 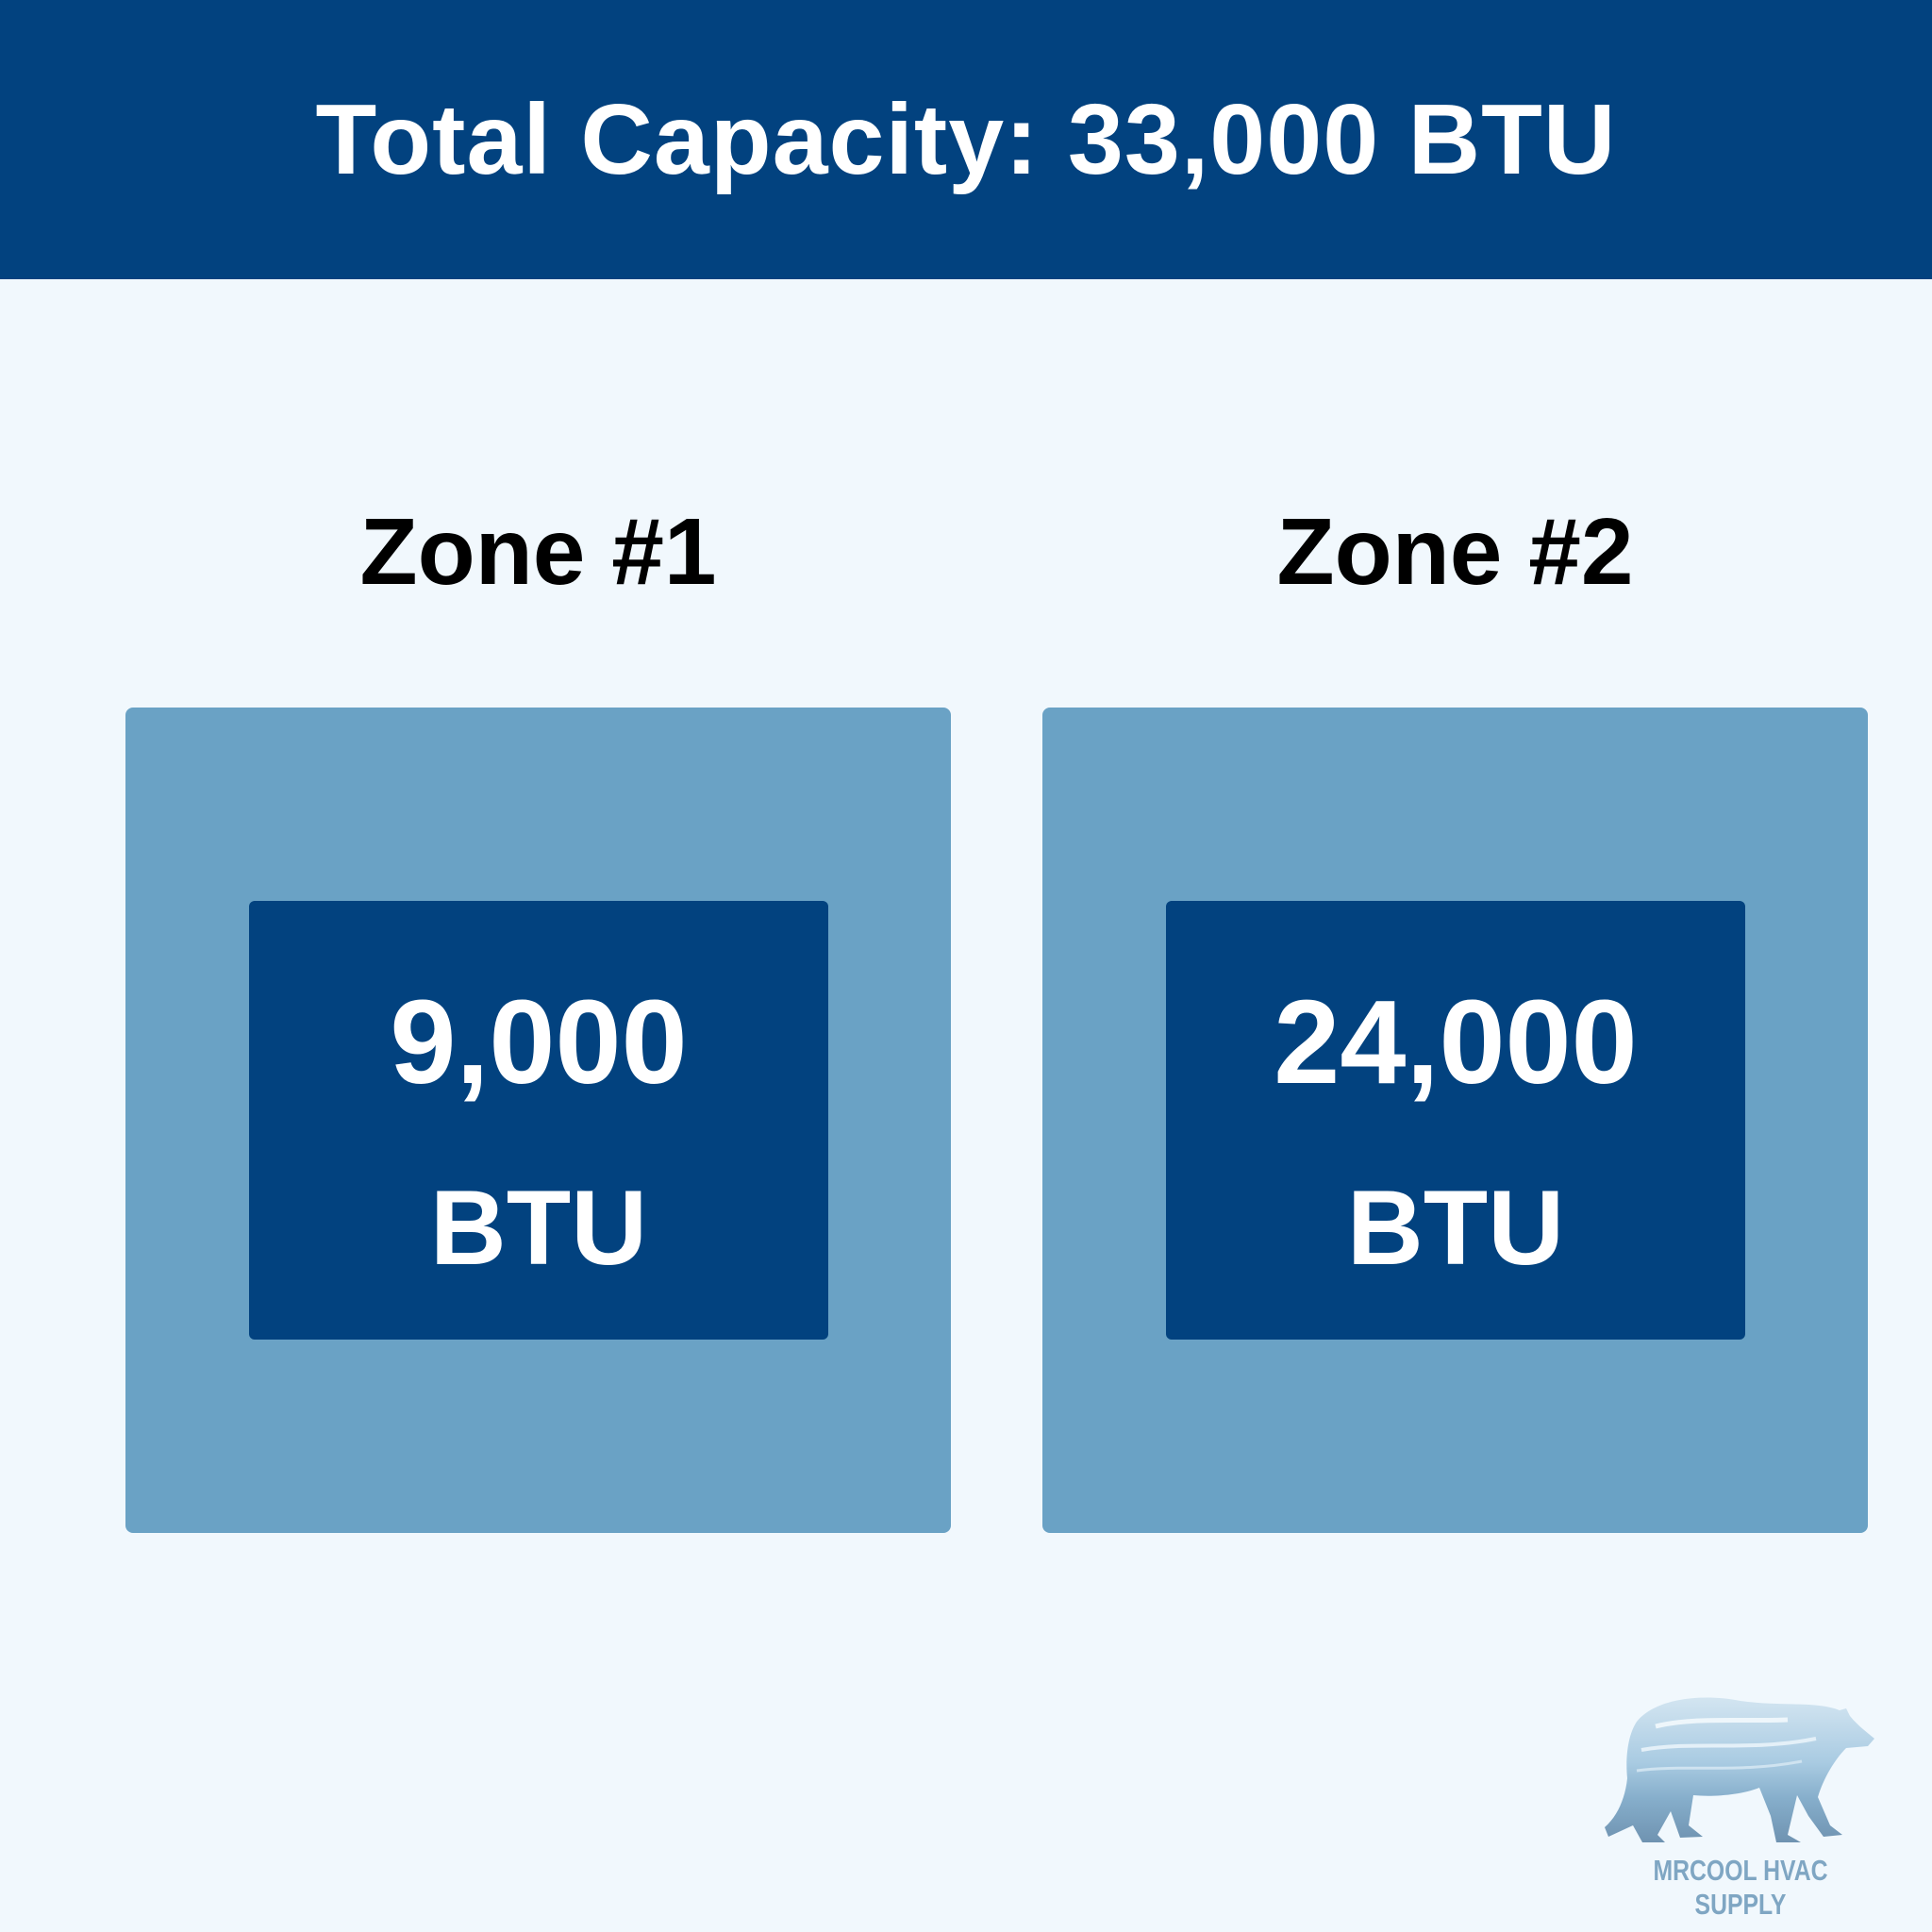 I want to click on zone-1-unit: BTU, so click(x=539, y=1228).